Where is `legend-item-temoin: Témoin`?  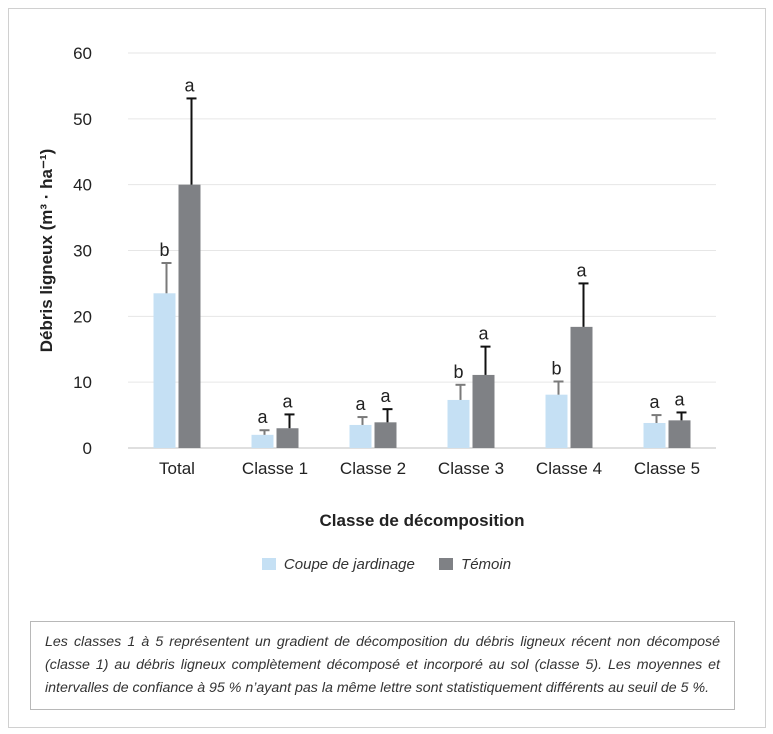 legend-item-temoin: Témoin is located at coordinates (475, 564).